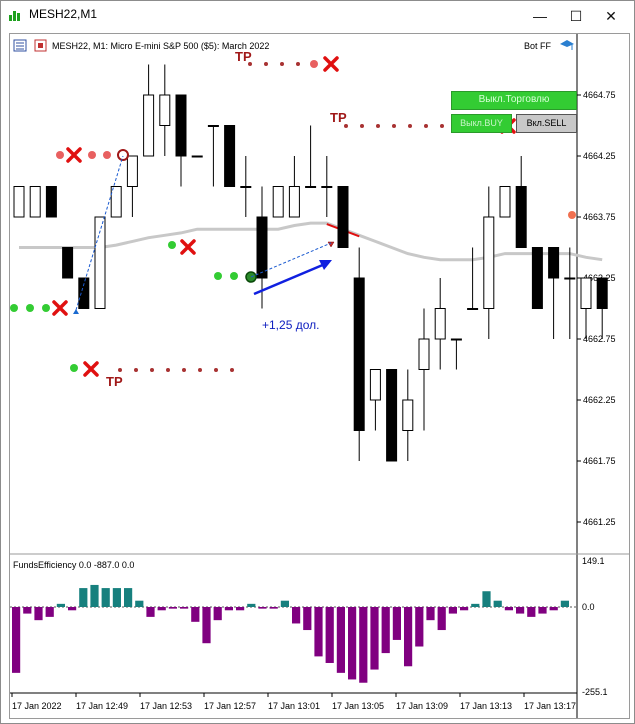 This screenshot has width=635, height=724. What do you see at coordinates (595, 692) in the screenshot?
I see `indicator-scale-min: -255.1` at bounding box center [595, 692].